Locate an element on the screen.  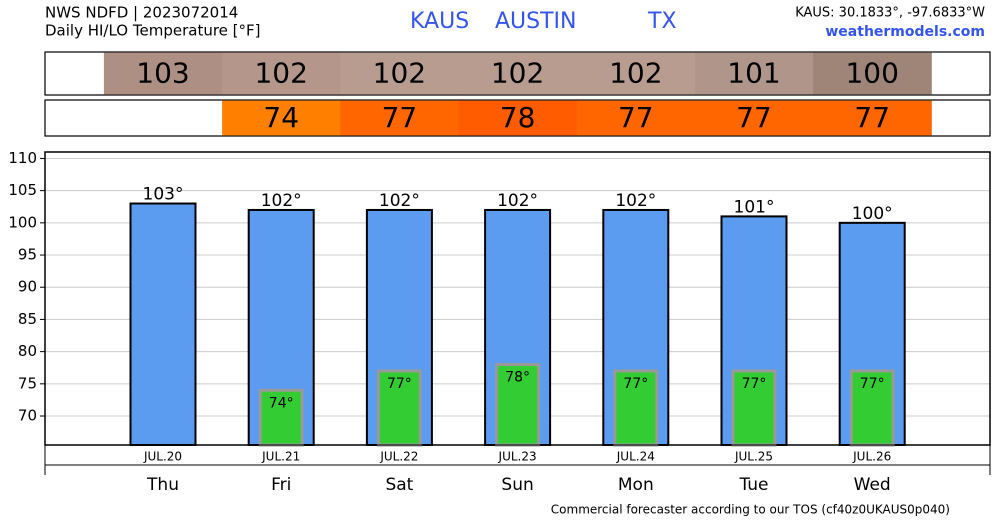
hi-value-label: 101° is located at coordinates (754, 207).